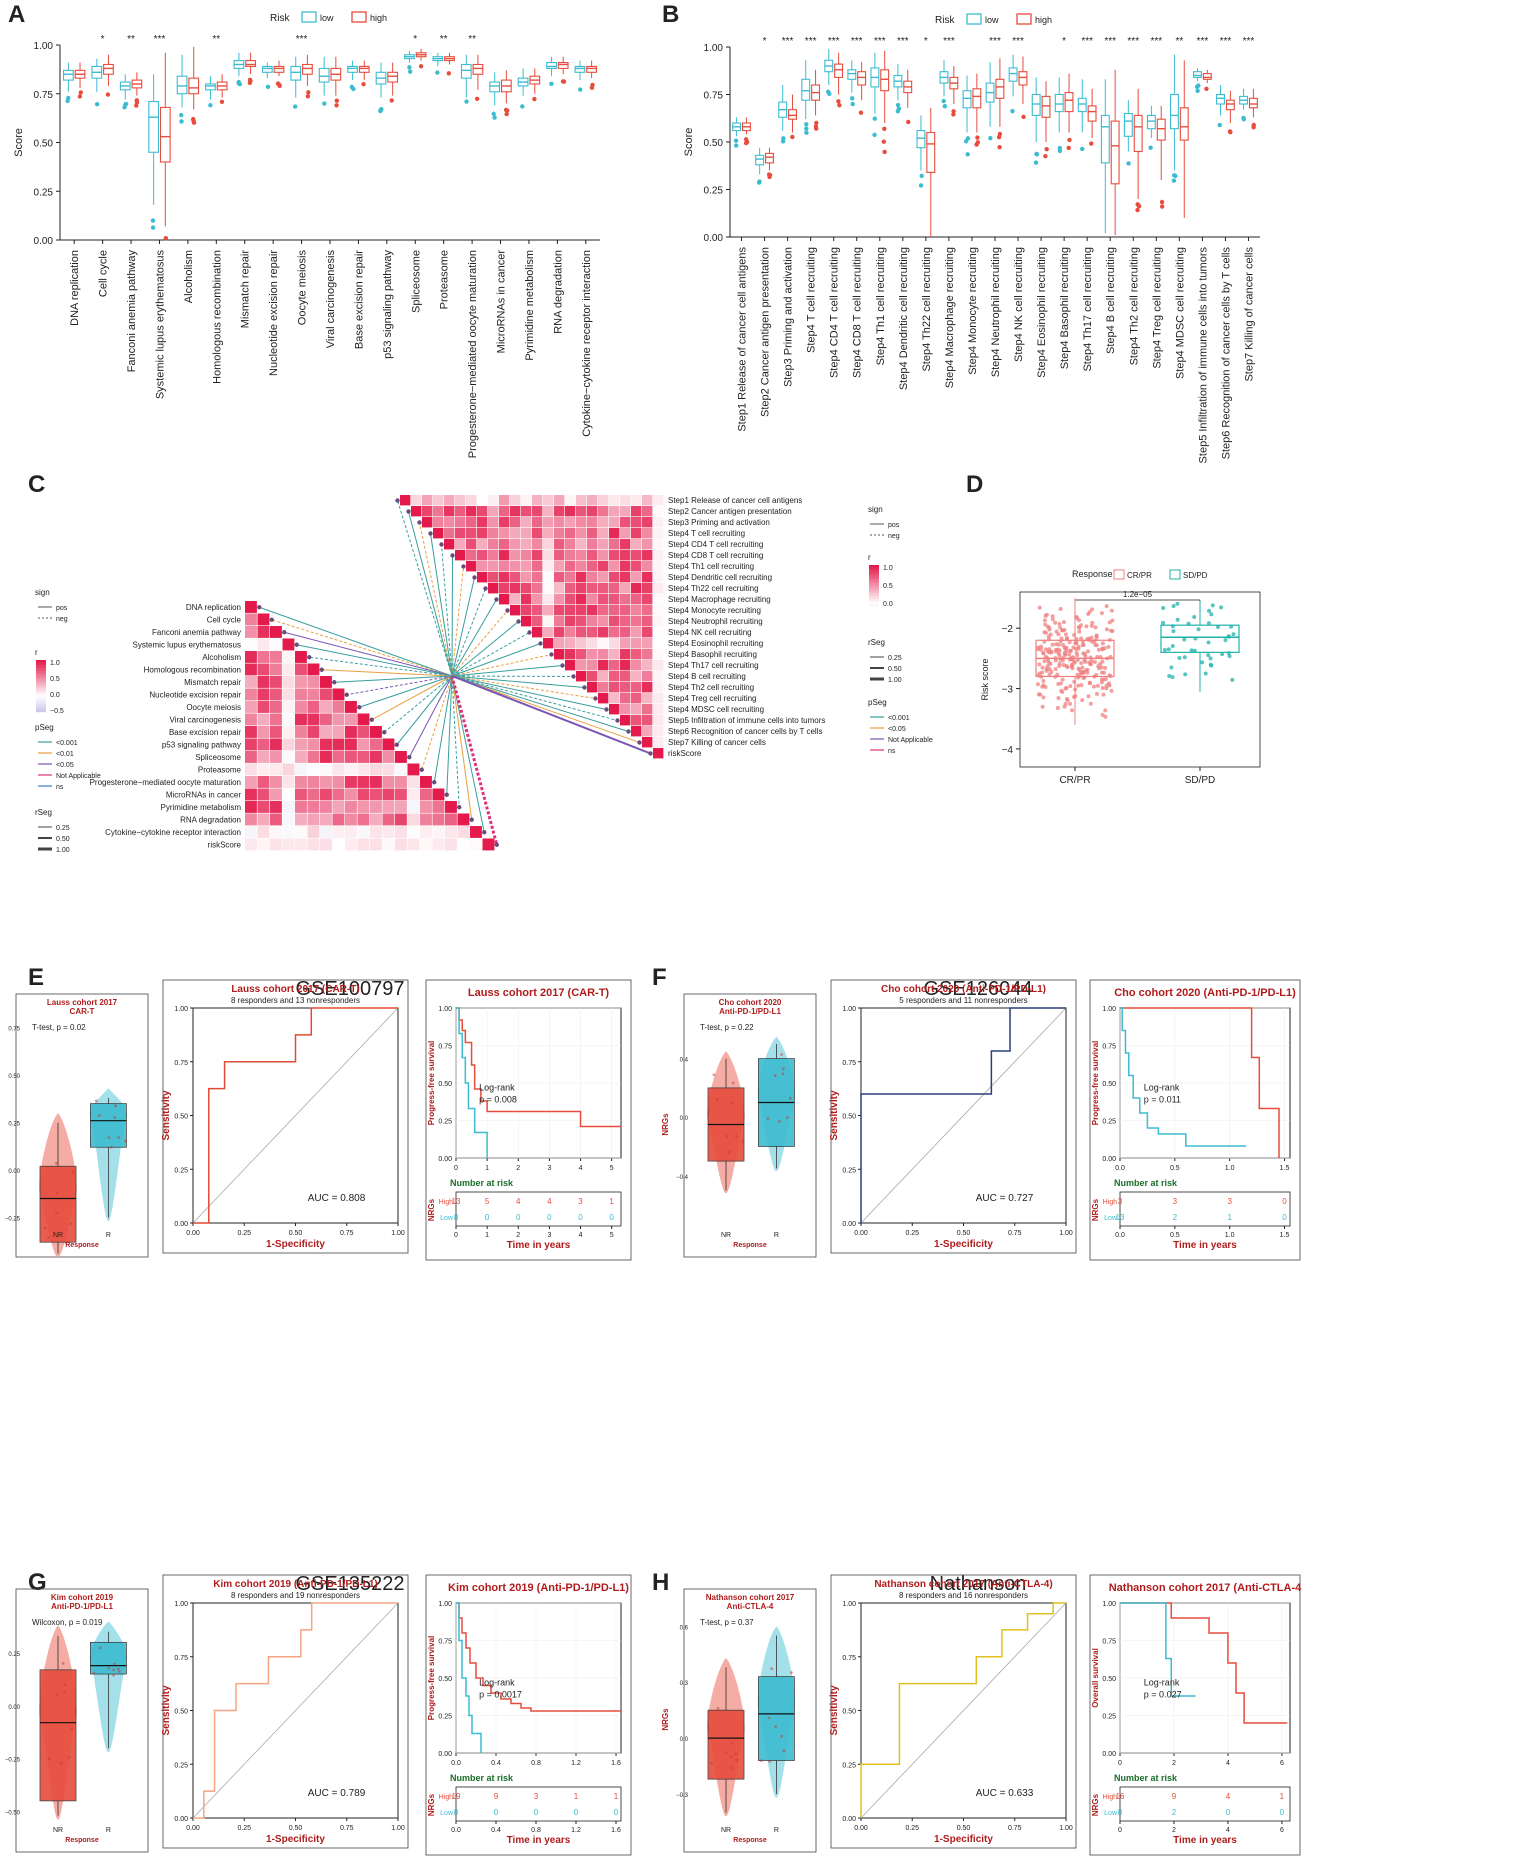 This screenshot has height=1866, width=1535. What do you see at coordinates (1008, 690) in the screenshot?
I see `y-tick-label: −3` at bounding box center [1008, 690].